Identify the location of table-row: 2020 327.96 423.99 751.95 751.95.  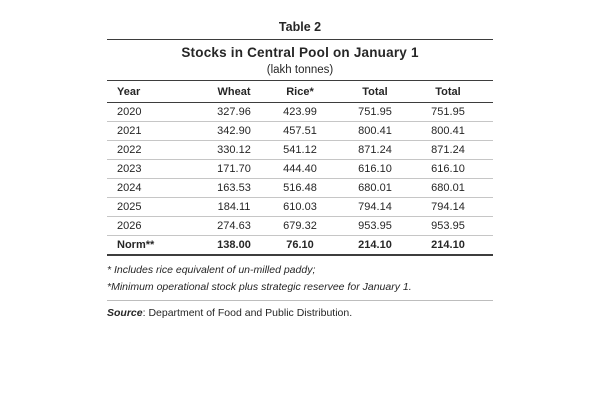
(300, 112).